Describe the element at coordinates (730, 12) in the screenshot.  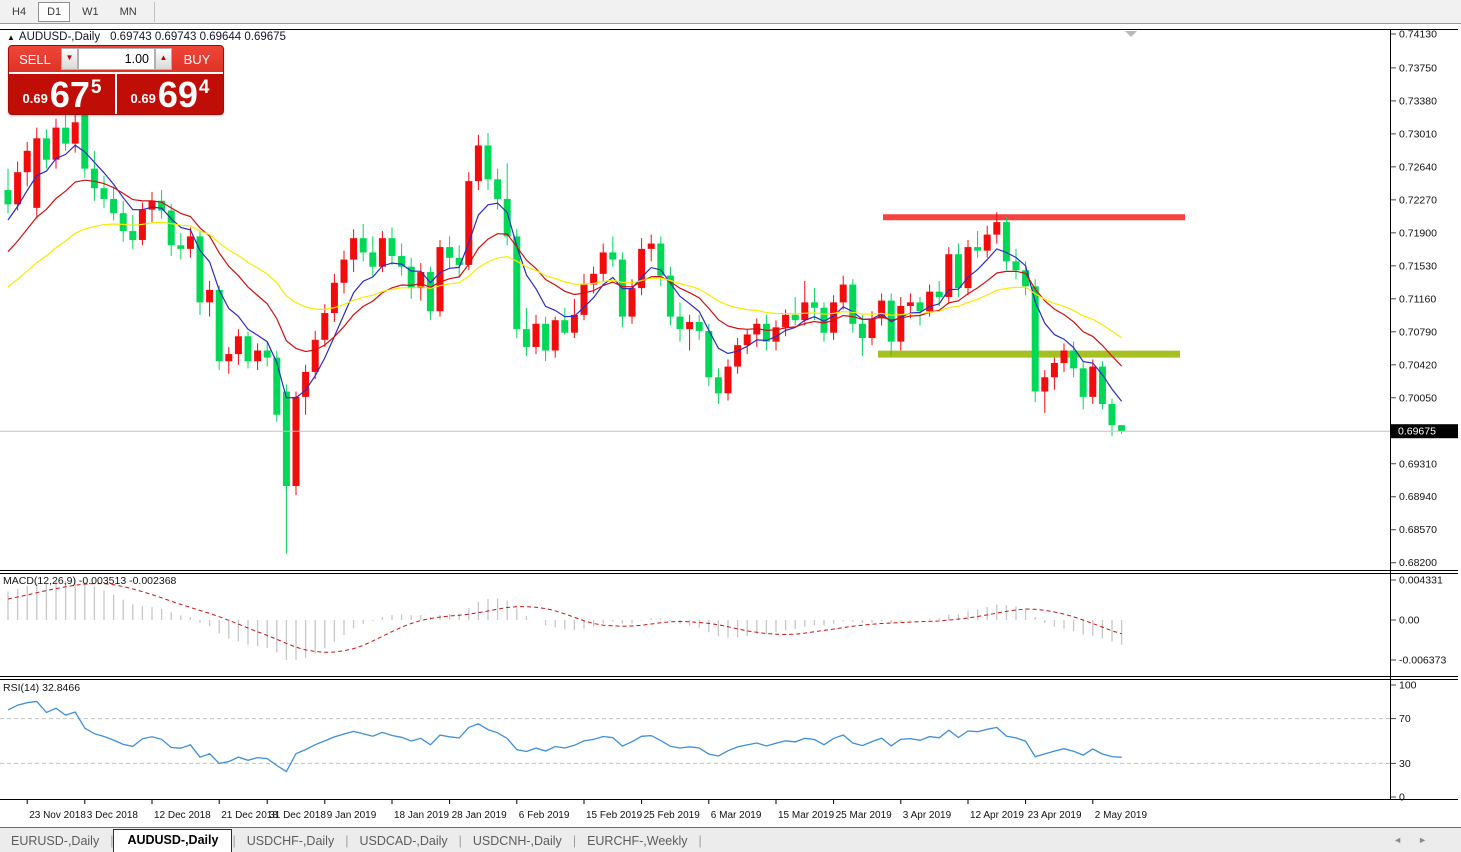
I see `timeframe-toolbar: H4 D1 W1 MN` at that location.